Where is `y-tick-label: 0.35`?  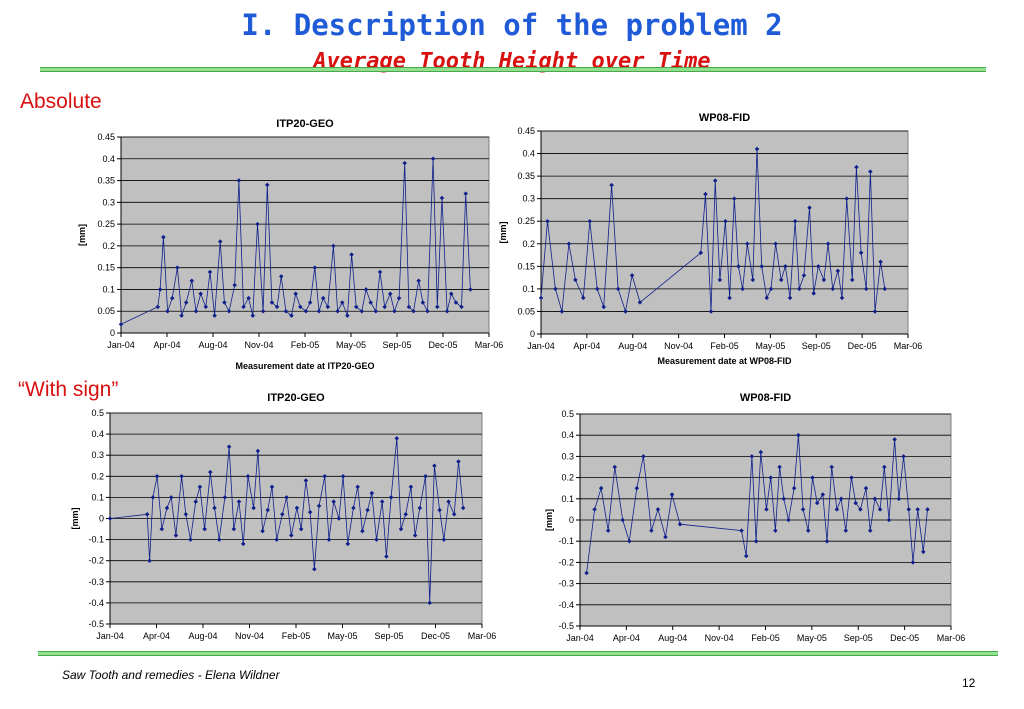 y-tick-label: 0.35 is located at coordinates (526, 176).